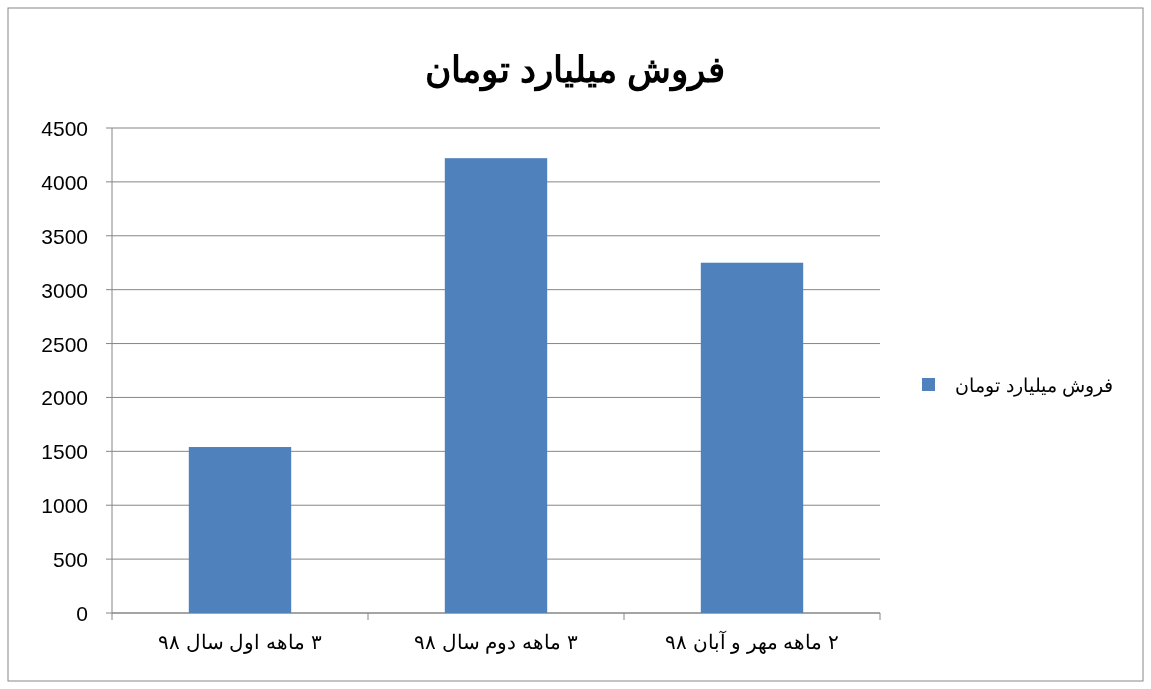  What do you see at coordinates (1034, 386) in the screenshot?
I see `legend-label: فروش میلیارد تومان` at bounding box center [1034, 386].